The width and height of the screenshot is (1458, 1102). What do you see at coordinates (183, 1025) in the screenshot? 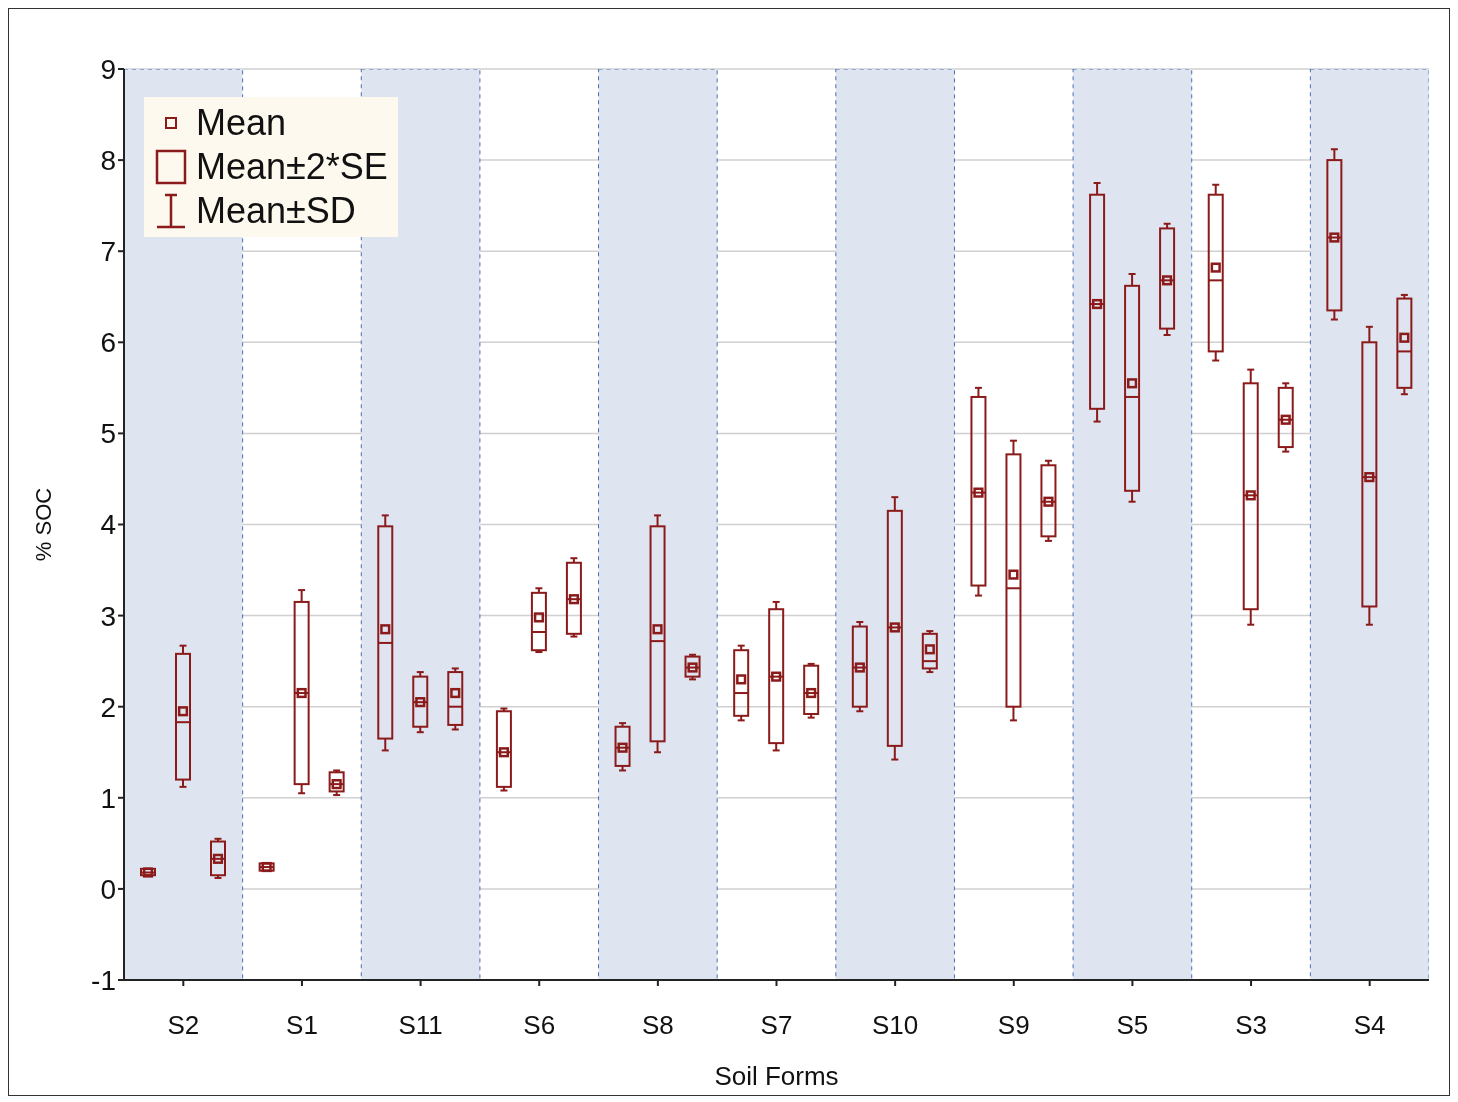
I see `x-tick-label: S2` at bounding box center [183, 1025].